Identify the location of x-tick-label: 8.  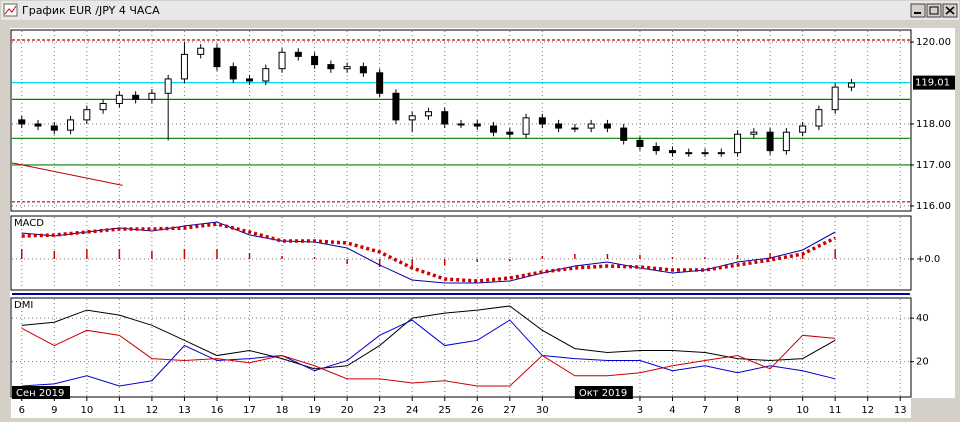
(737, 410).